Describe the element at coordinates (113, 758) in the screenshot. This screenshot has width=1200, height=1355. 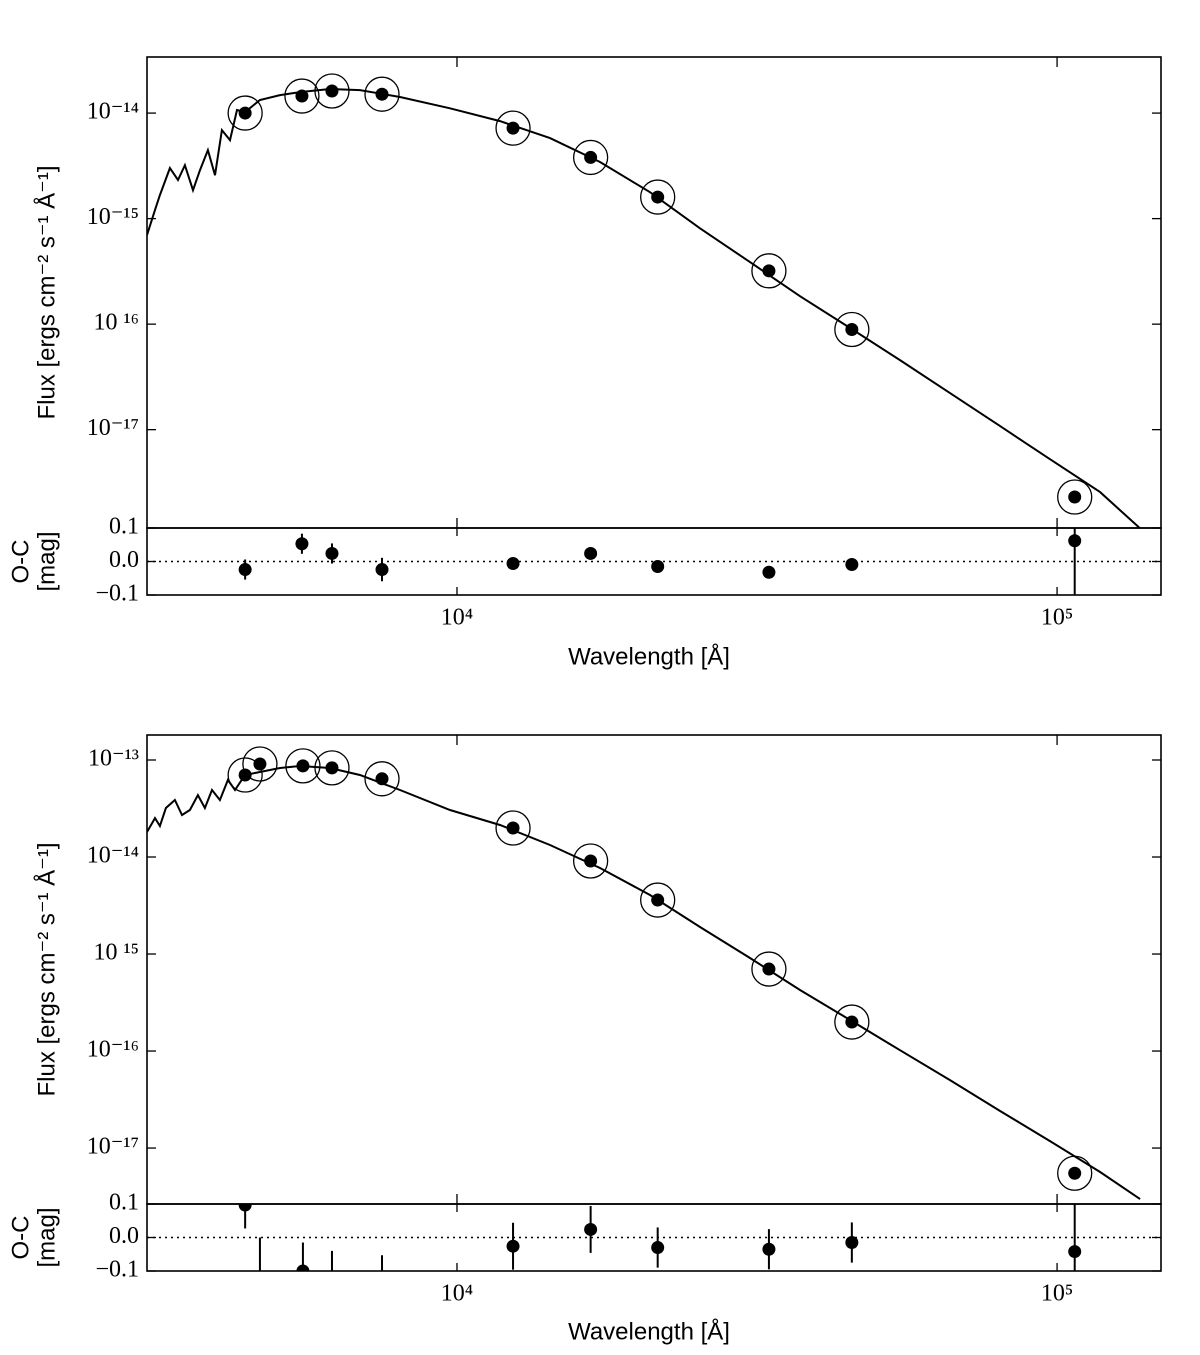
I see `y-tick-label: 10⁻¹³` at that location.